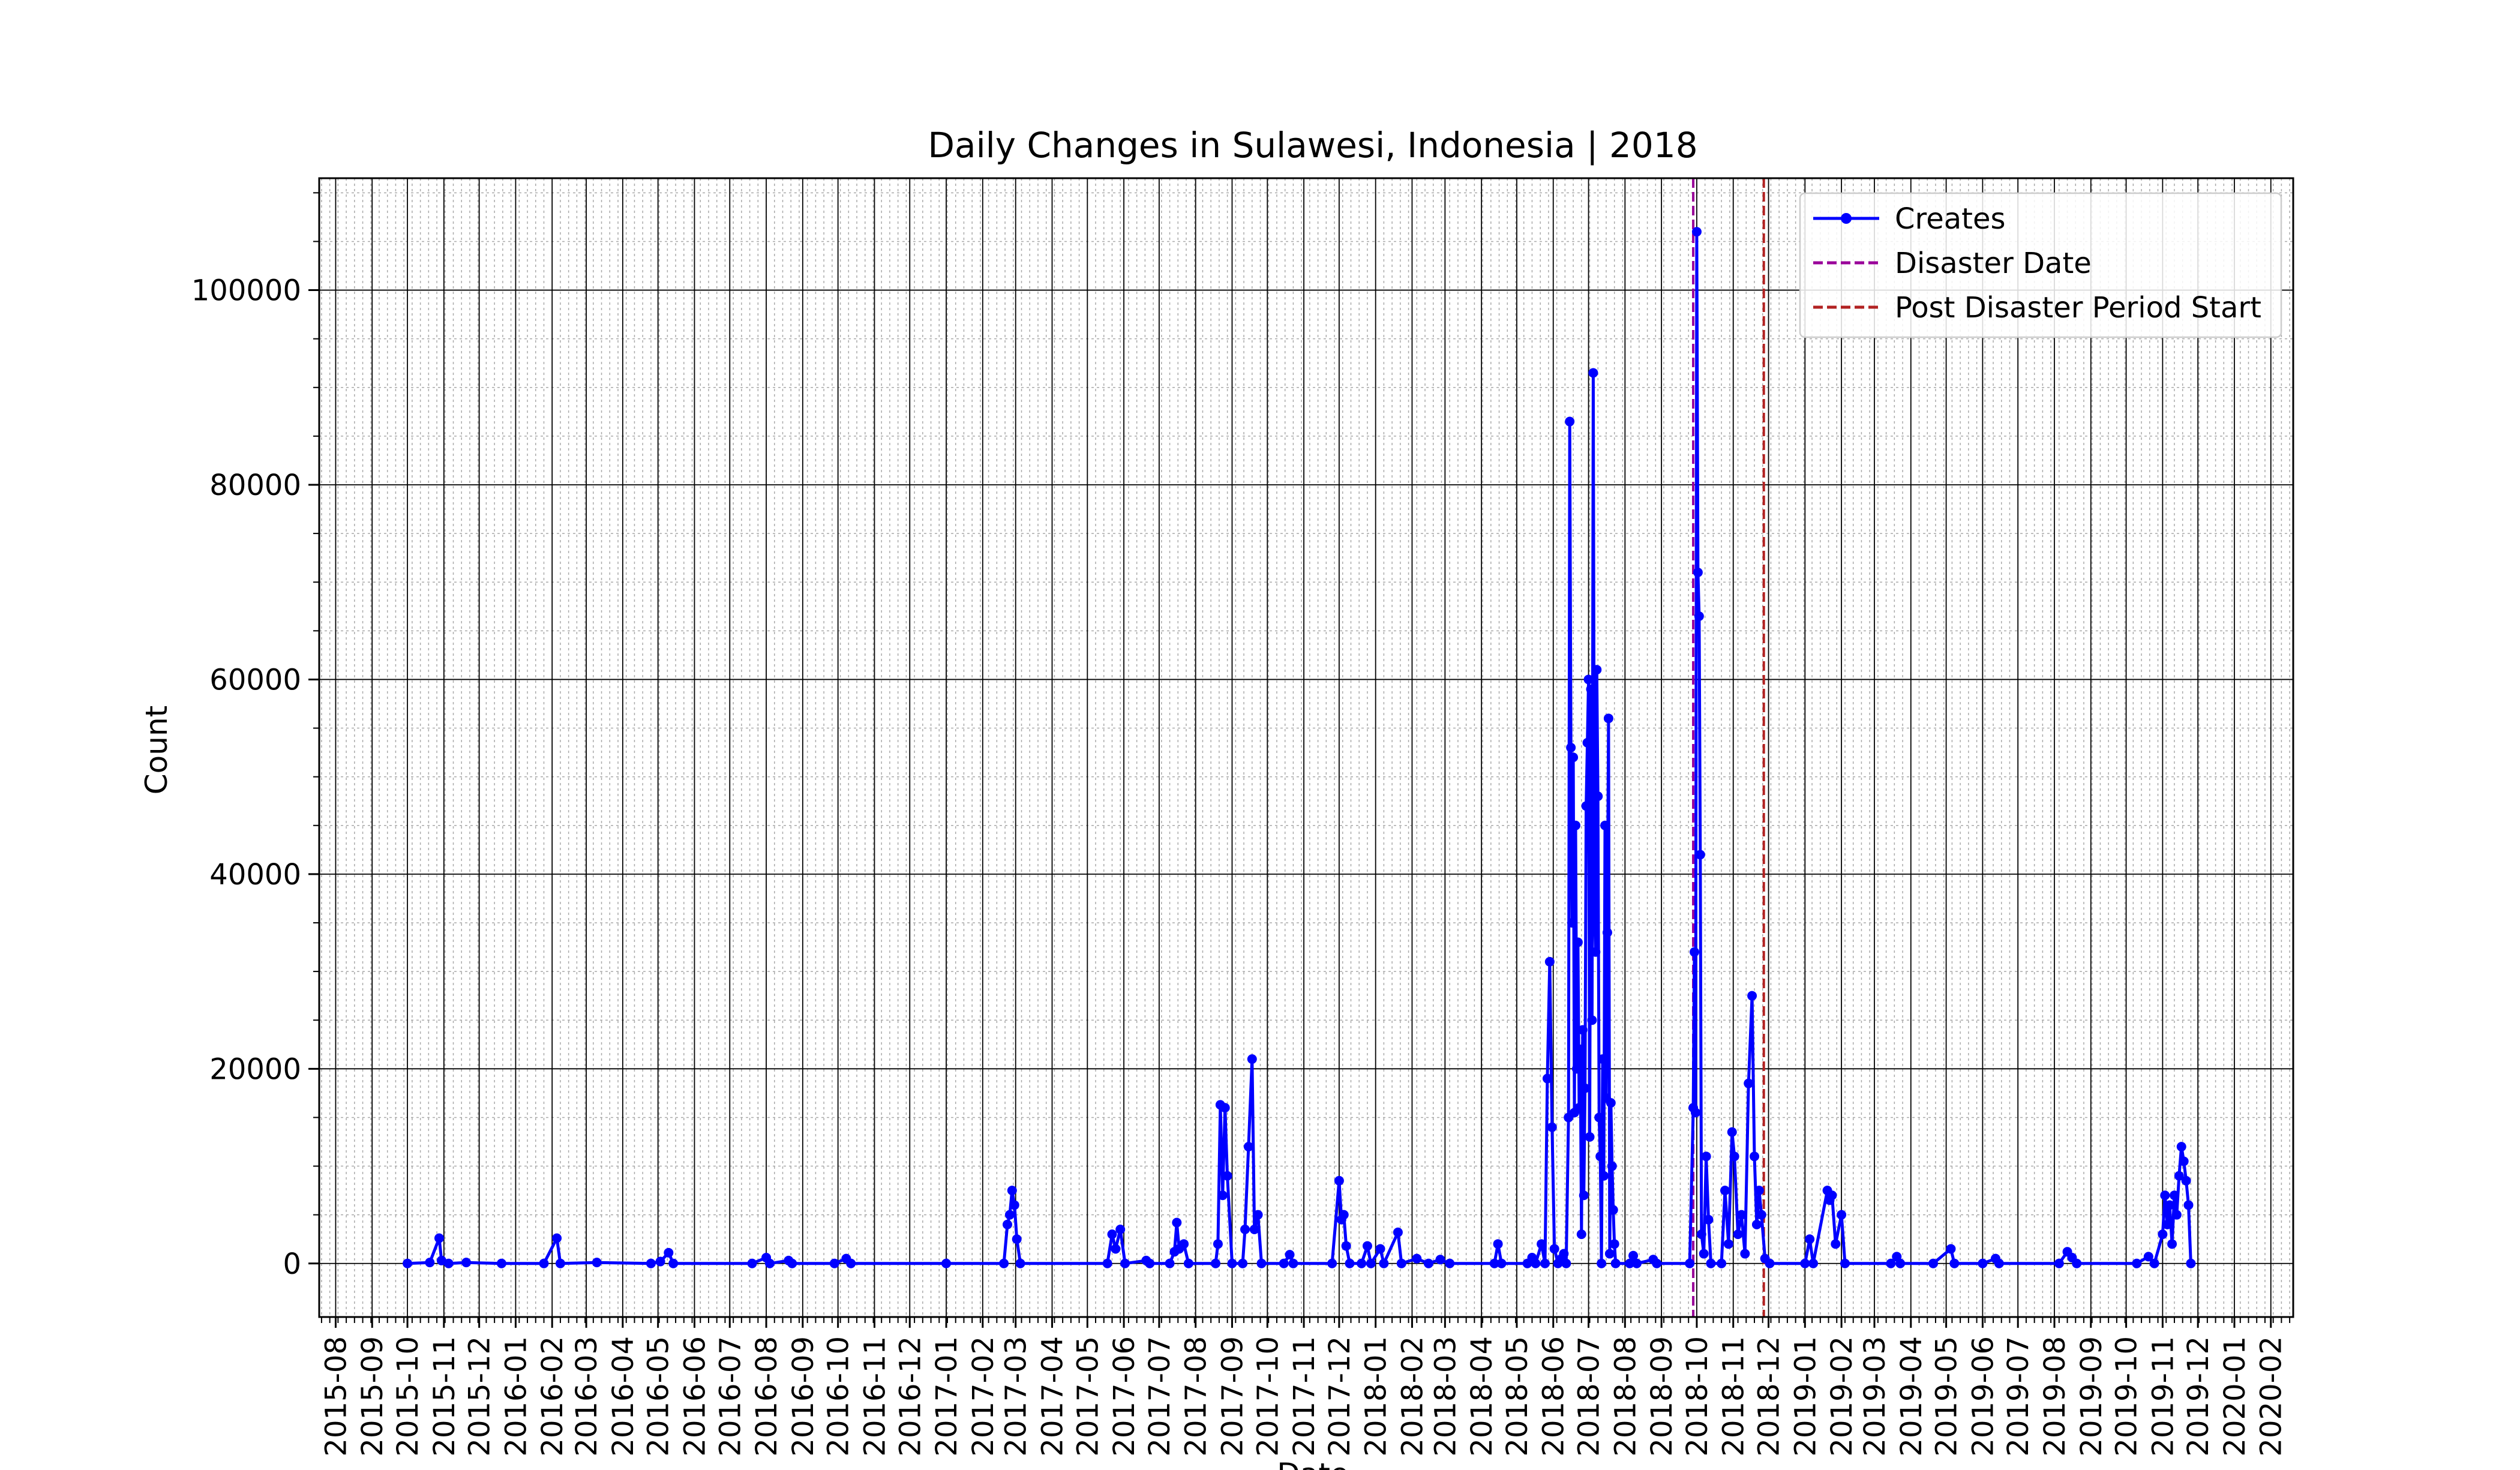  What do you see at coordinates (910, 1396) in the screenshot?
I see `x-tick-label: 2016-12` at bounding box center [910, 1396].